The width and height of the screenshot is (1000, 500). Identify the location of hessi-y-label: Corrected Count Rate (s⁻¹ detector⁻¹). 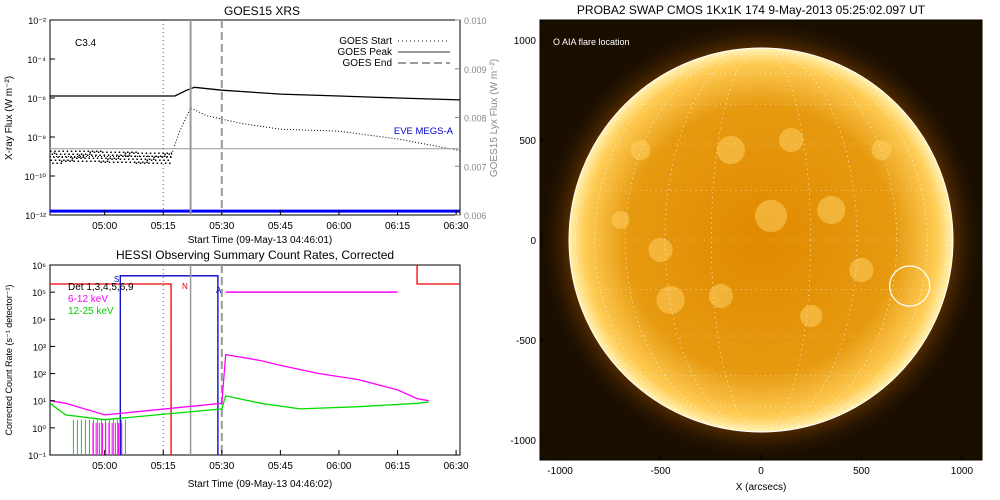
(9, 359).